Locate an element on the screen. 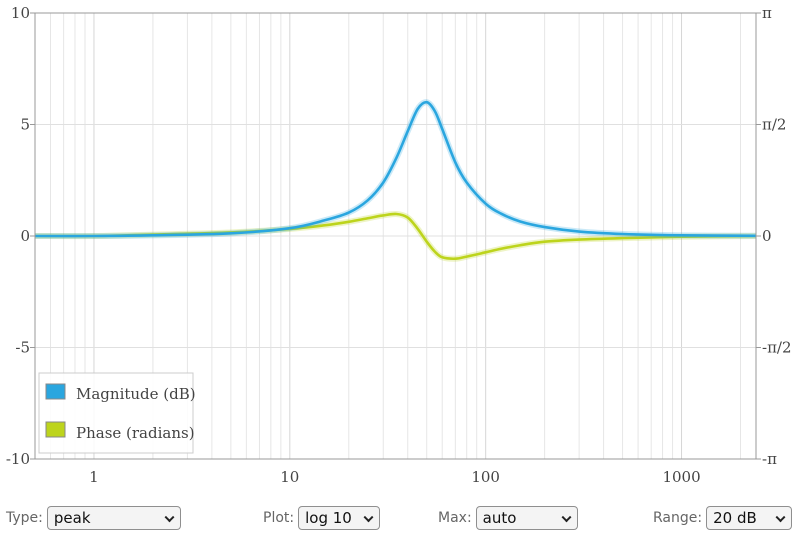  y2-tick-label: 0 is located at coordinates (767, 236).